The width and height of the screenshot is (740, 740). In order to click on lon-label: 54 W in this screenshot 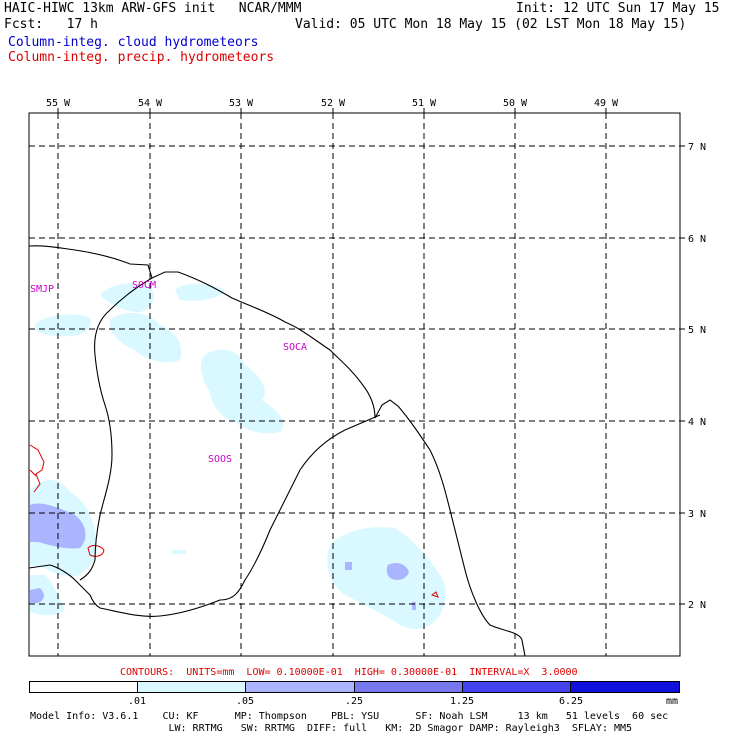, I will do `click(150, 103)`.